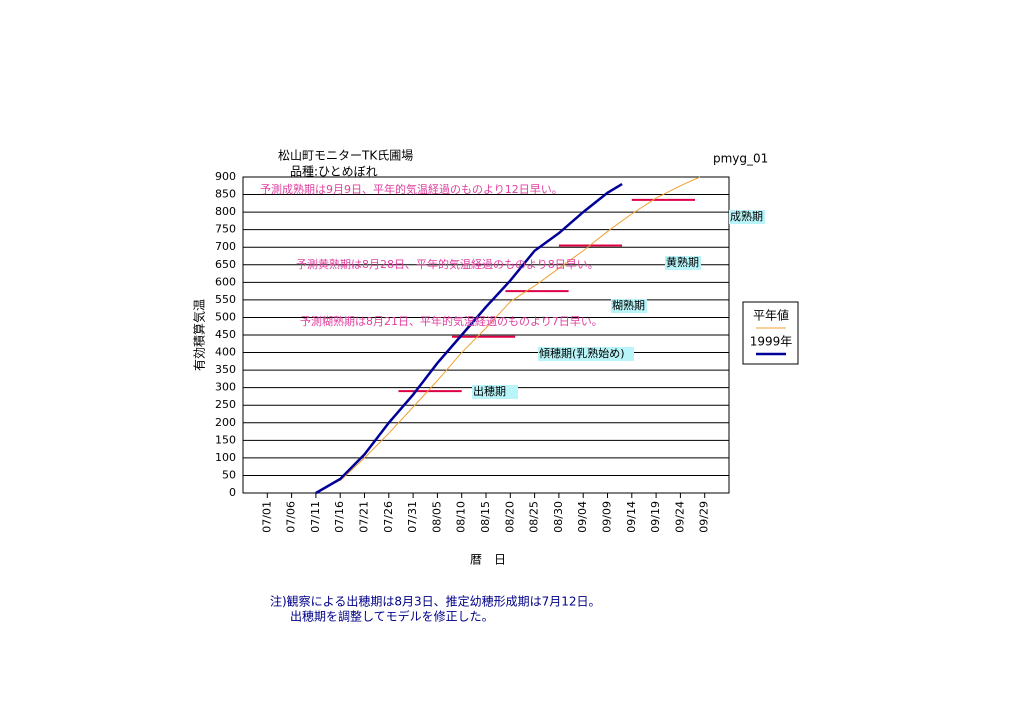 This screenshot has width=1024, height=724. Describe the element at coordinates (225, 334) in the screenshot. I see `y-tick-label: 450` at that location.